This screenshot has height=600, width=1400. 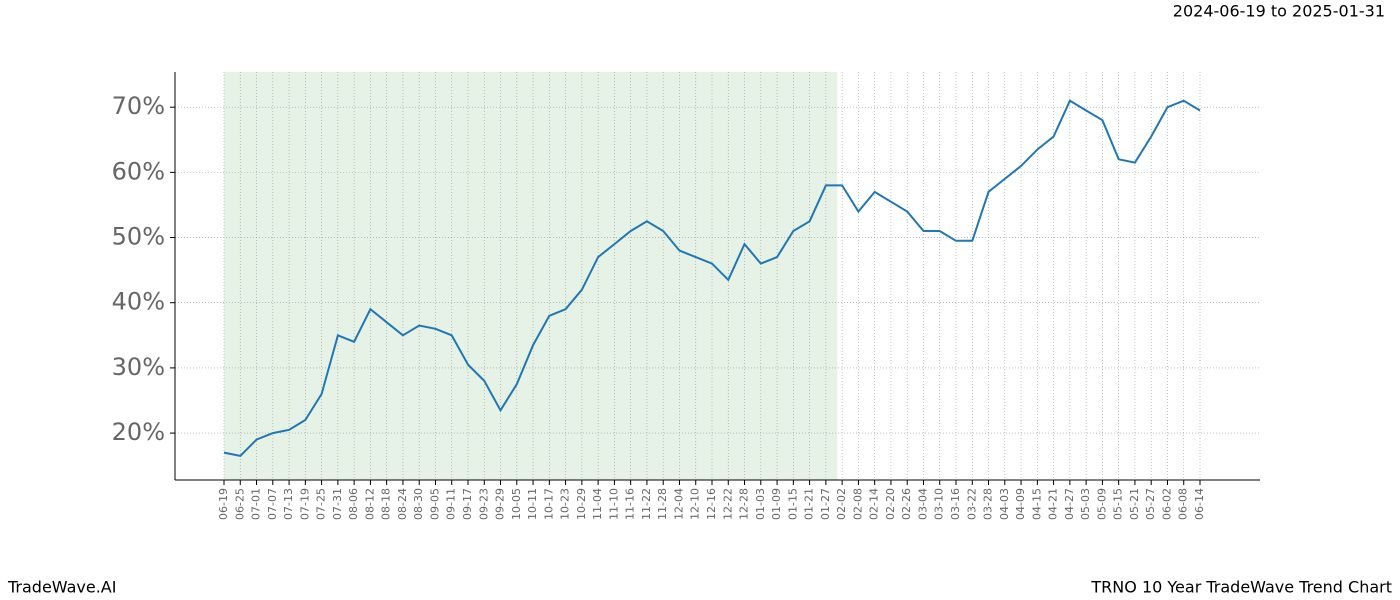 What do you see at coordinates (288, 504) in the screenshot?
I see `x-tick-label: 07-13` at bounding box center [288, 504].